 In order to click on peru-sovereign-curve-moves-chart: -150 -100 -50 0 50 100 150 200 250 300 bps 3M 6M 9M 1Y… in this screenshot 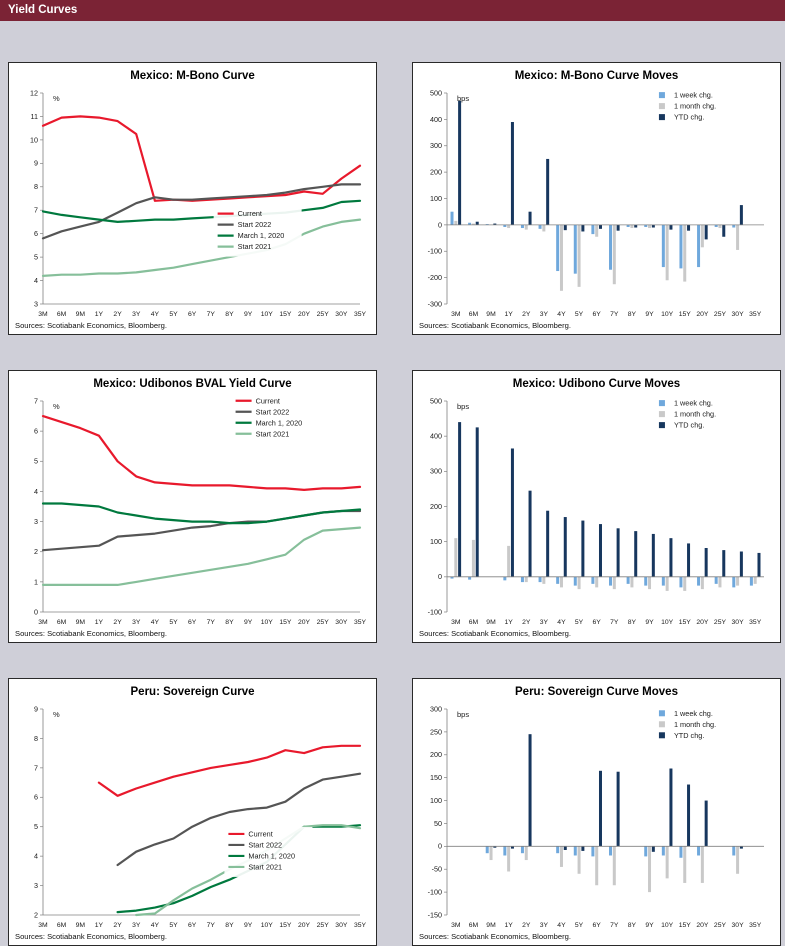, I will do `click(596, 816)`.